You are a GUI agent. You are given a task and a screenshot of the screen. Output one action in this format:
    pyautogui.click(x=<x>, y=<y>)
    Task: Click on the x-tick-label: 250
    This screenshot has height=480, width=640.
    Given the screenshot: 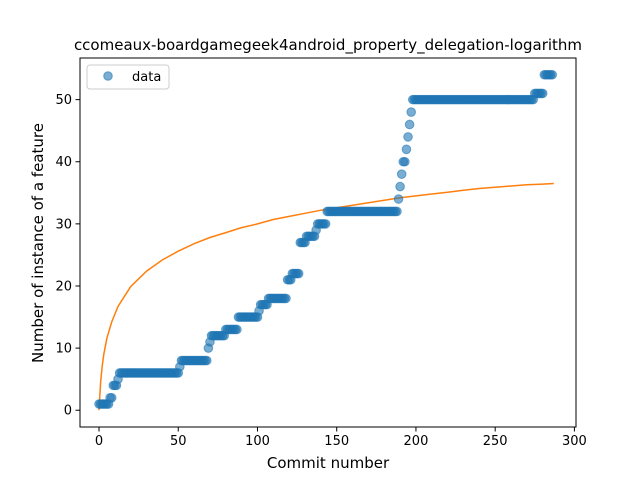 What is the action you would take?
    pyautogui.click(x=495, y=441)
    